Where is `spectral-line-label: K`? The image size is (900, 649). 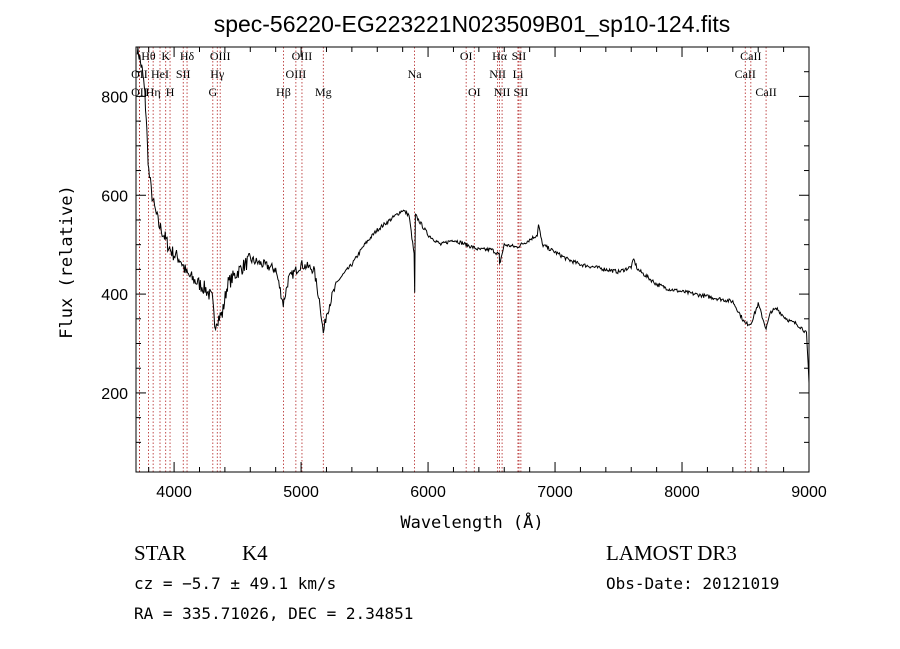 spectral-line-label: K is located at coordinates (165, 56).